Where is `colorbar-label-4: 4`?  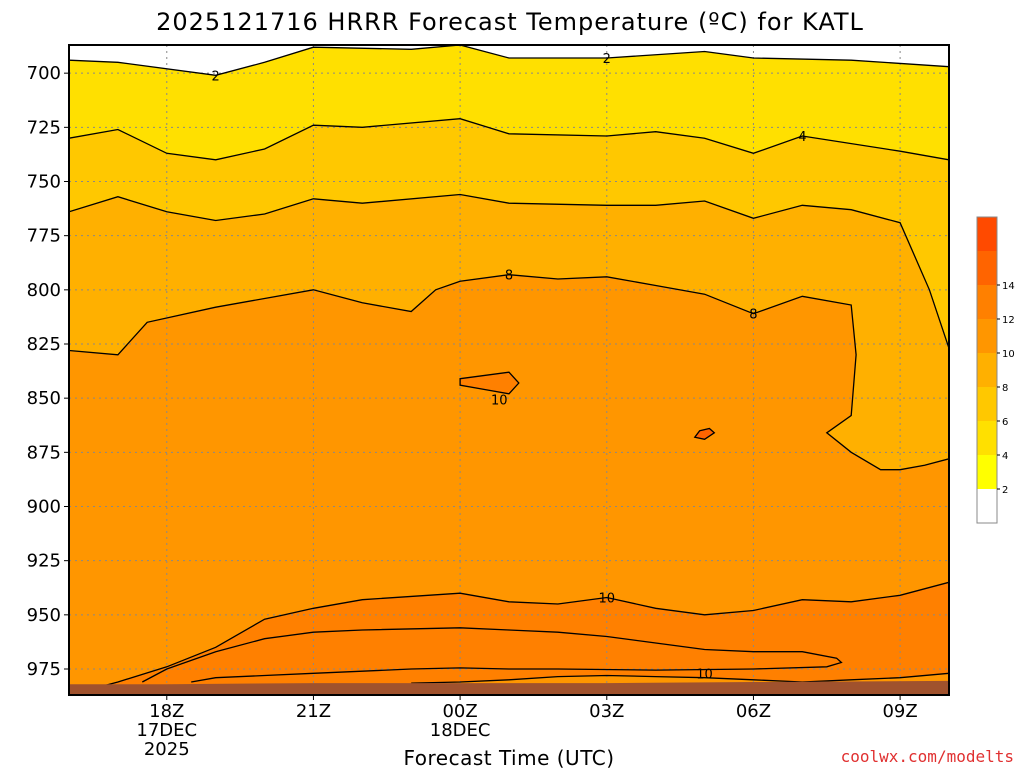 colorbar-label-4: 4 is located at coordinates (1005, 456).